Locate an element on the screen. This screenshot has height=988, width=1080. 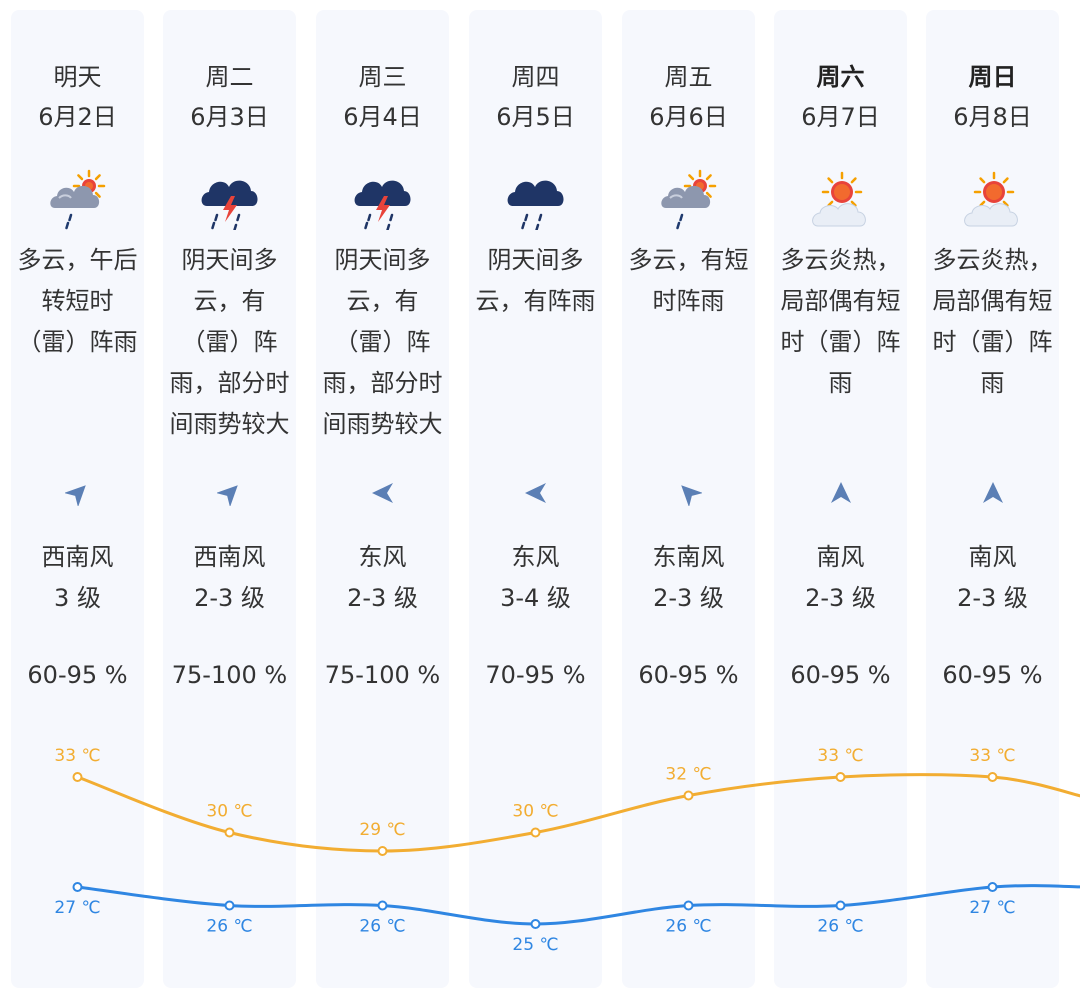
weather-description-line: 转短时 is located at coordinates (77, 301).